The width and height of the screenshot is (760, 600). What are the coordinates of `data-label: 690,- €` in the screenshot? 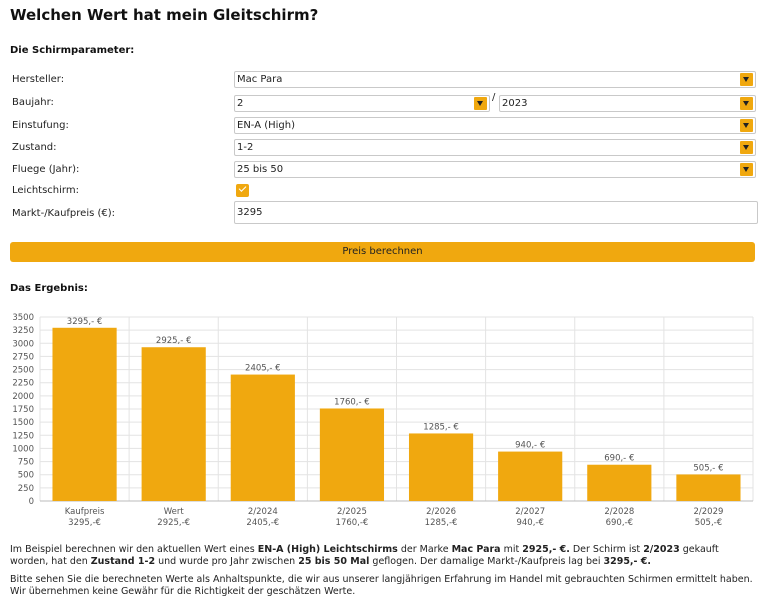 It's located at (619, 459).